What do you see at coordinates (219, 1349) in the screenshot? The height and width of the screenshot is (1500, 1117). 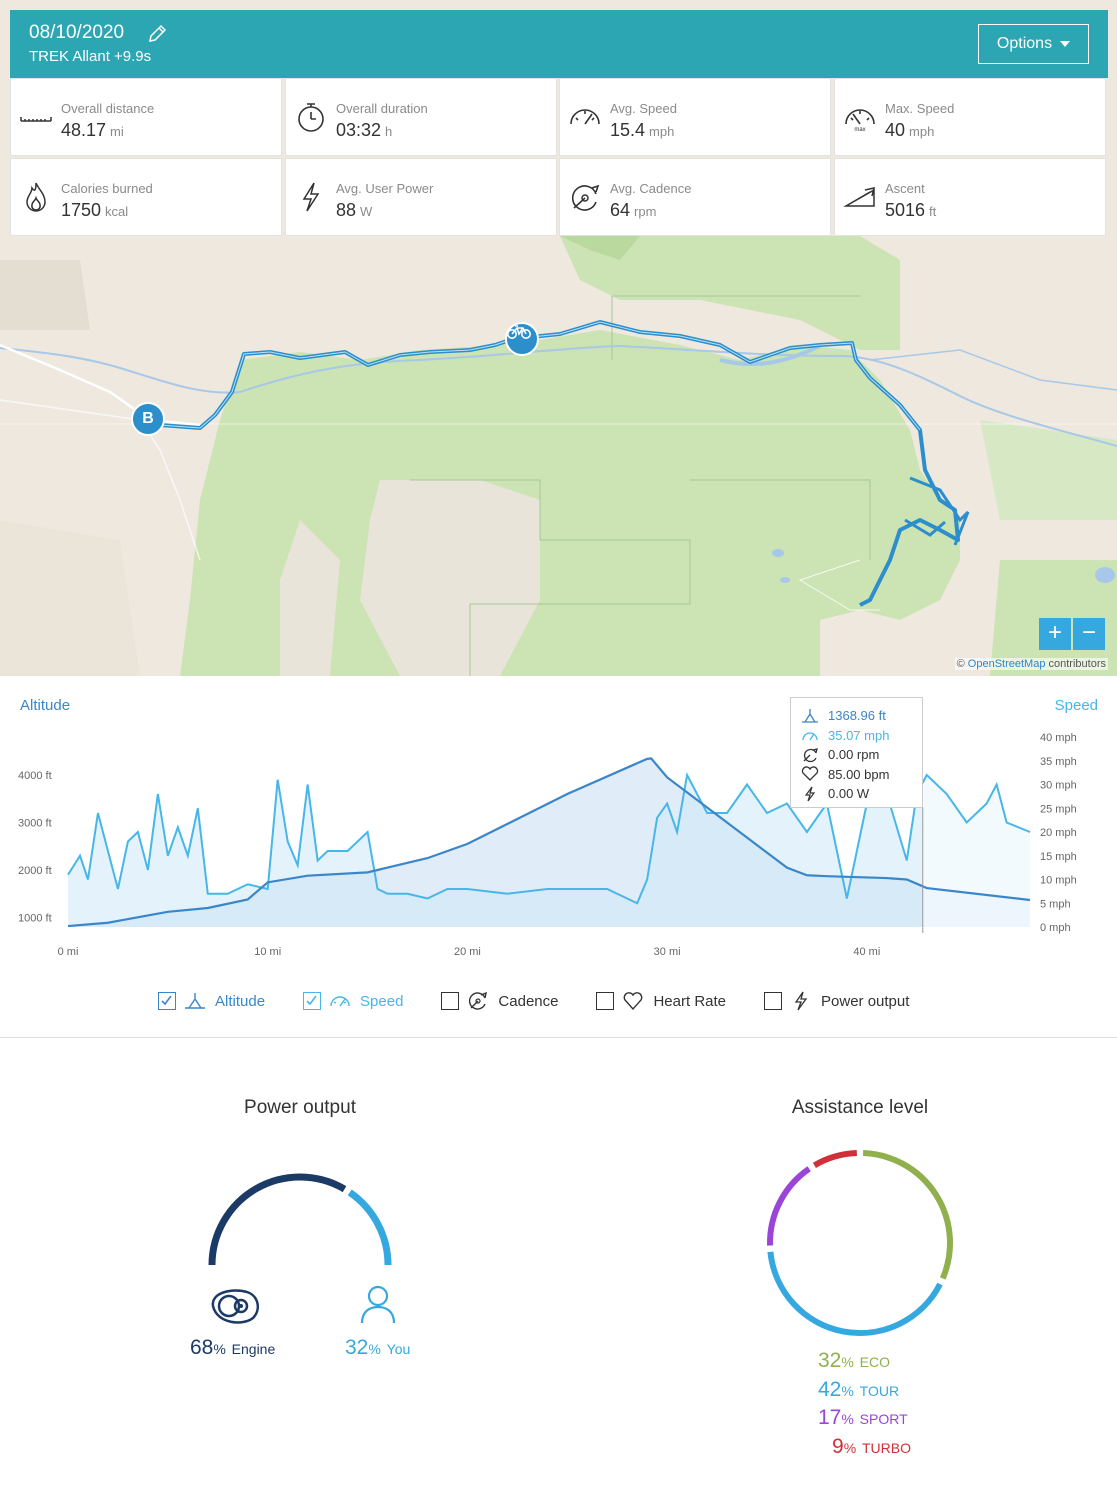 I see `engine-percent-sign: %` at bounding box center [219, 1349].